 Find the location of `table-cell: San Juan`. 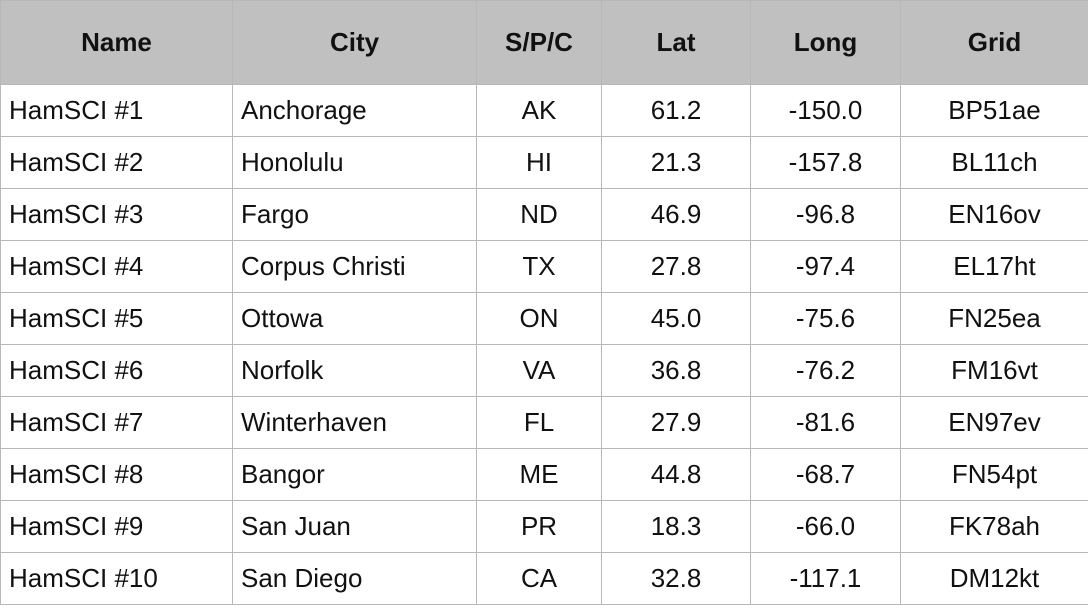

table-cell: San Juan is located at coordinates (354, 526).